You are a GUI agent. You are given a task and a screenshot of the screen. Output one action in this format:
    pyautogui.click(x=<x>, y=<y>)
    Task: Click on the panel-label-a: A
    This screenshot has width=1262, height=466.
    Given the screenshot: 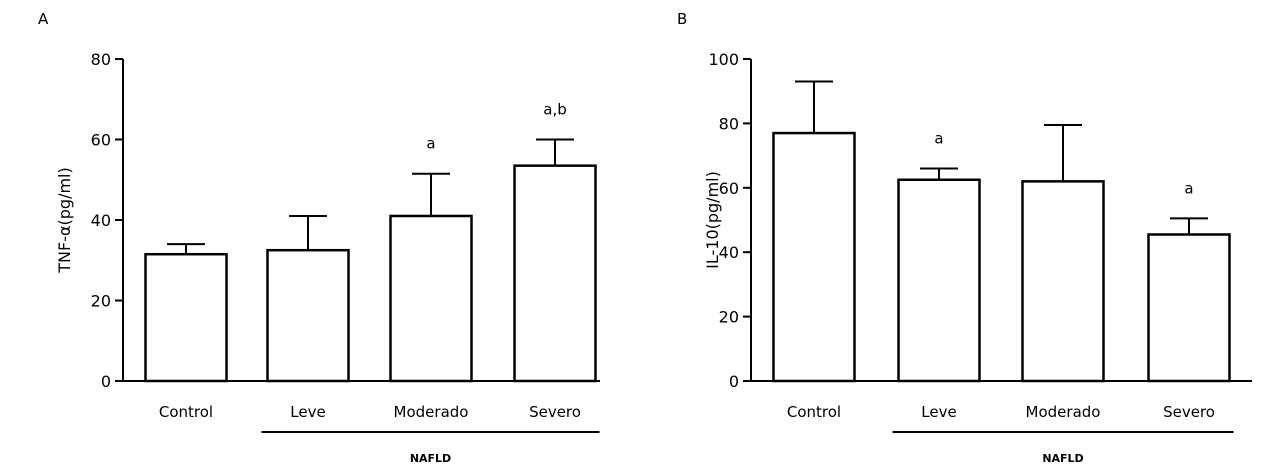 What is the action you would take?
    pyautogui.click(x=43, y=19)
    